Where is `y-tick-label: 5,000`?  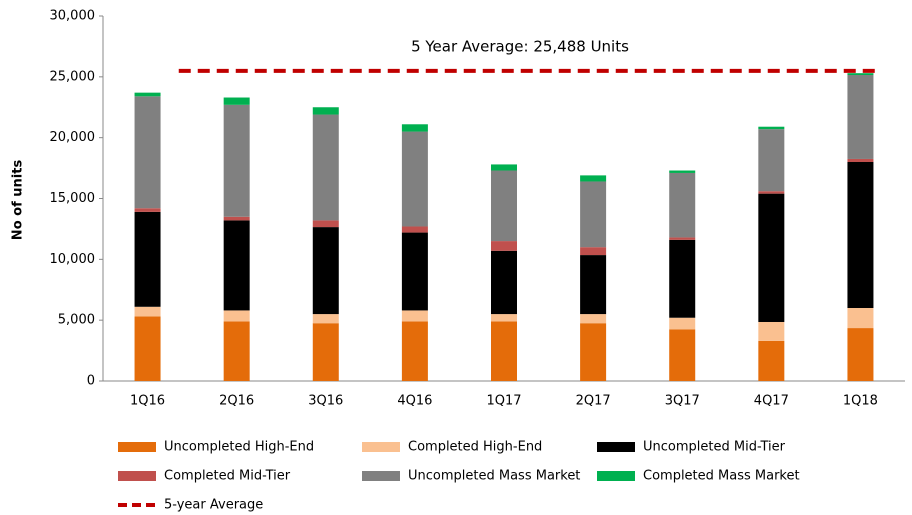 y-tick-label: 5,000 is located at coordinates (76, 320).